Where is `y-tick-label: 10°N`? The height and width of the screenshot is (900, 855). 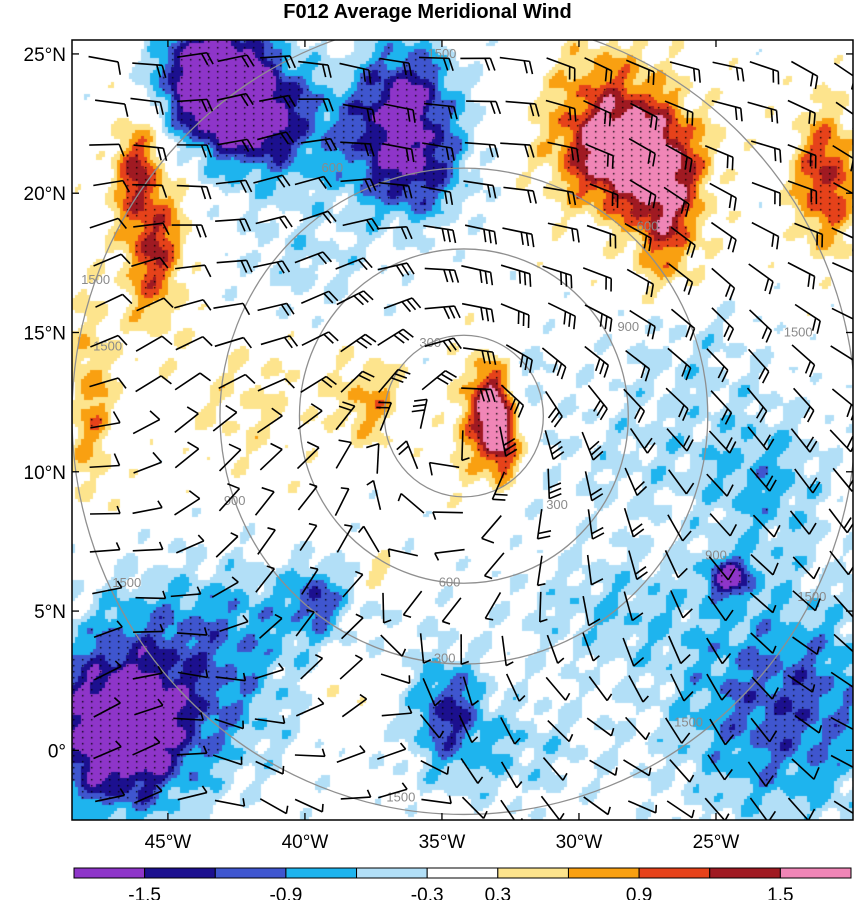 y-tick-label: 10°N is located at coordinates (45, 473).